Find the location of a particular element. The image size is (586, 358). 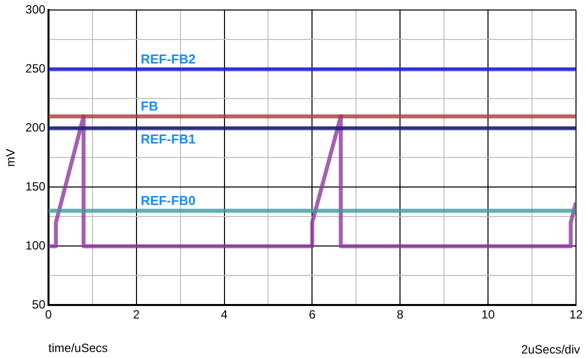

x-axis-title: time/uSecs is located at coordinates (78, 348).